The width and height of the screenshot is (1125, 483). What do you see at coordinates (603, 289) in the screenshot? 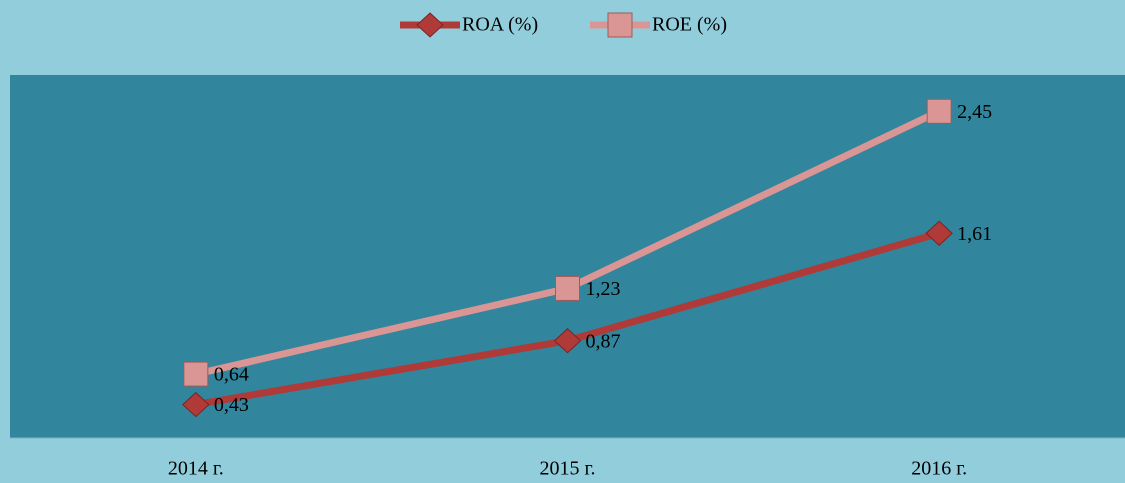
I see `data-label: 1,23` at bounding box center [603, 289].